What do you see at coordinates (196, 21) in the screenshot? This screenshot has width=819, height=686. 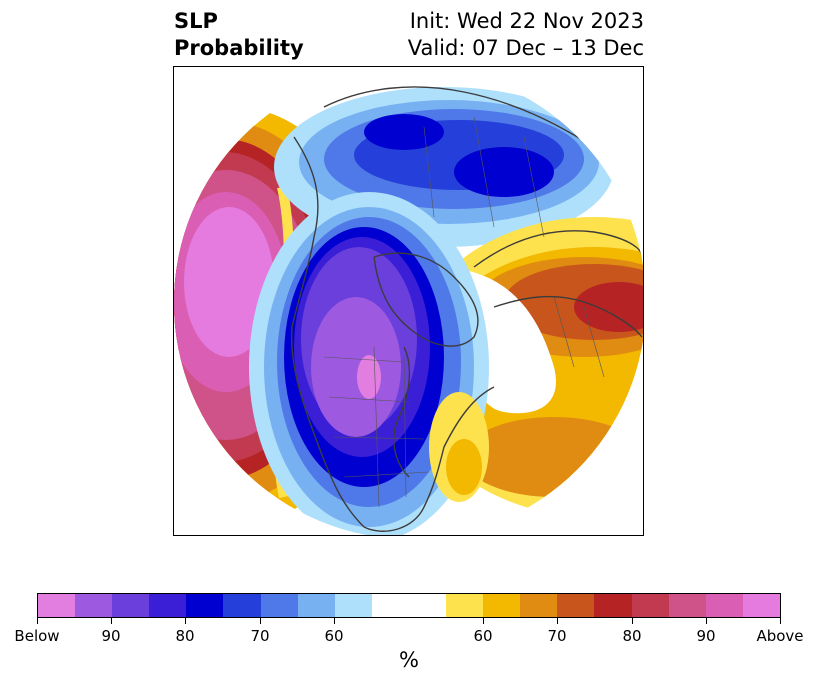 I see `title-variable: SLP` at bounding box center [196, 21].